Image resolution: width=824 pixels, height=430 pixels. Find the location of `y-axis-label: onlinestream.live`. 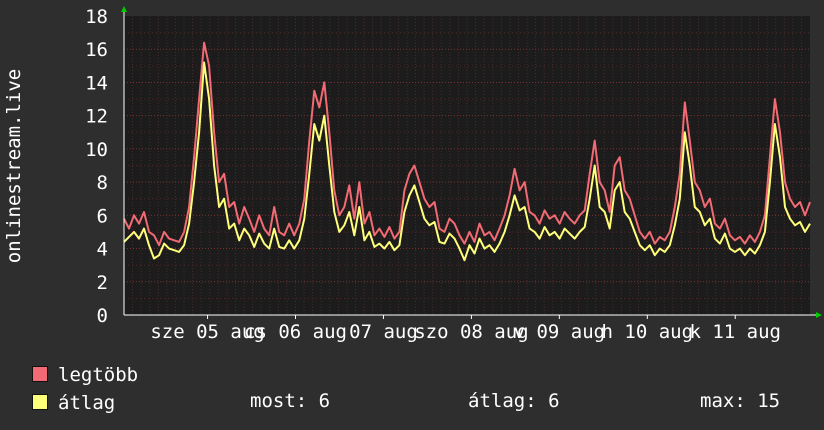

y-axis-label: onlinestream.live is located at coordinates (14, 166).